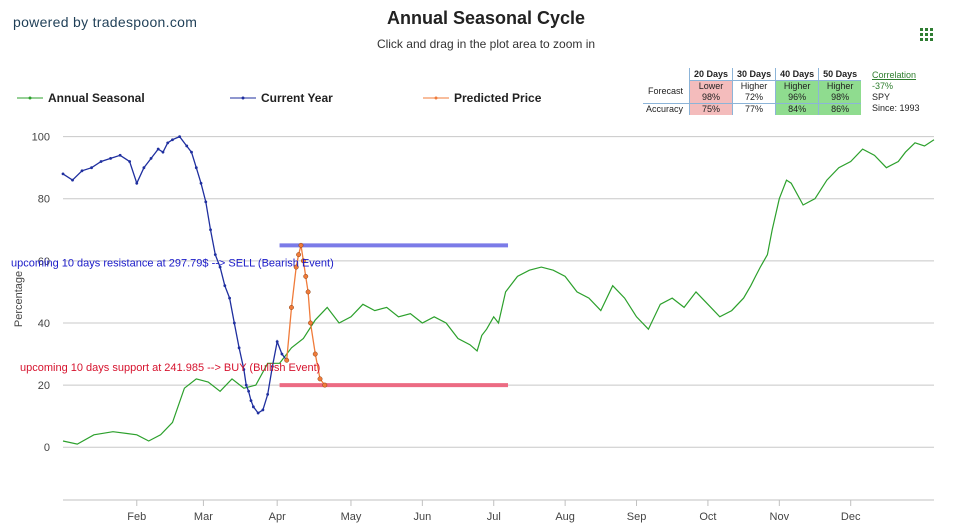 The width and height of the screenshot is (972, 526). What do you see at coordinates (894, 75) in the screenshot?
I see `correlation-link: Correlation` at bounding box center [894, 75].